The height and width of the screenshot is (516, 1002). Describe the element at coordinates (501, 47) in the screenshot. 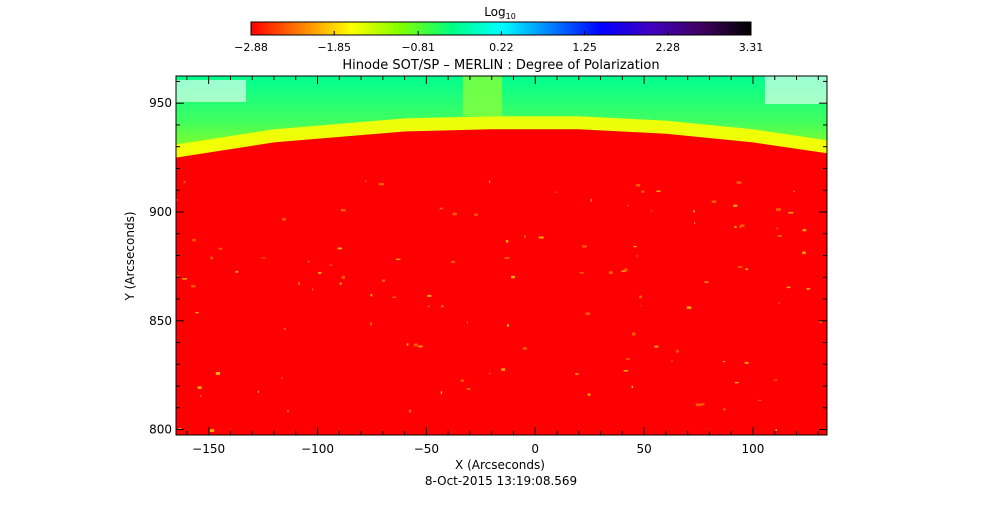

I see `colorbar-tick-label: 0.22` at that location.